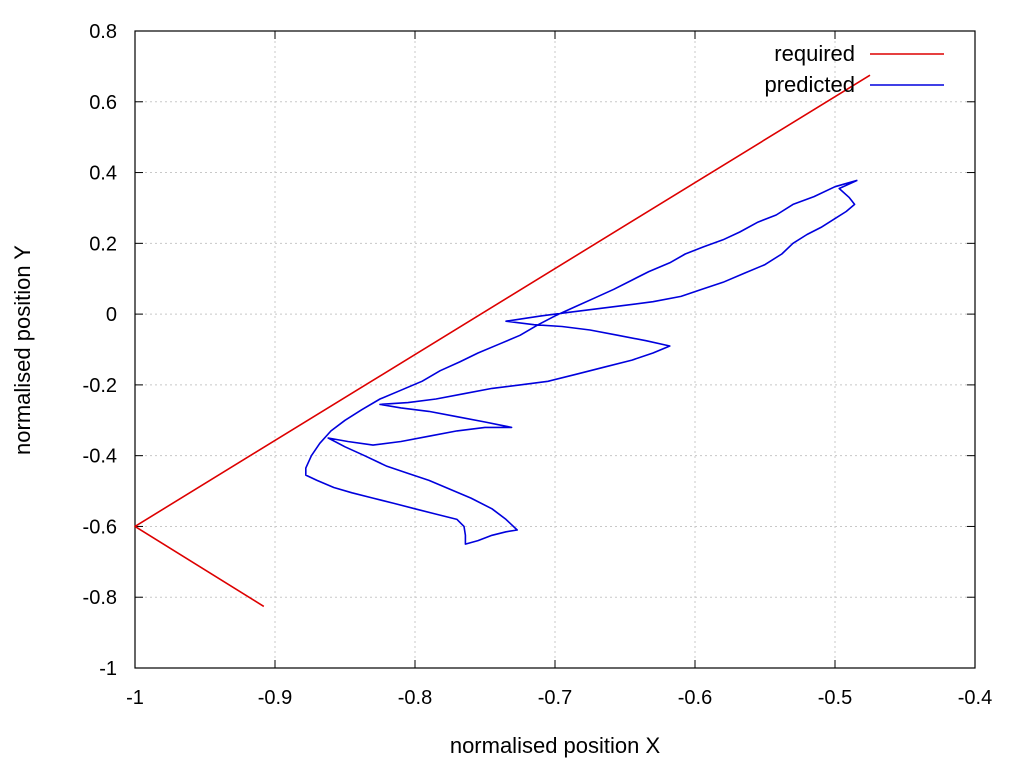  Describe the element at coordinates (975, 698) in the screenshot. I see `x-tick-label: -0.4` at that location.